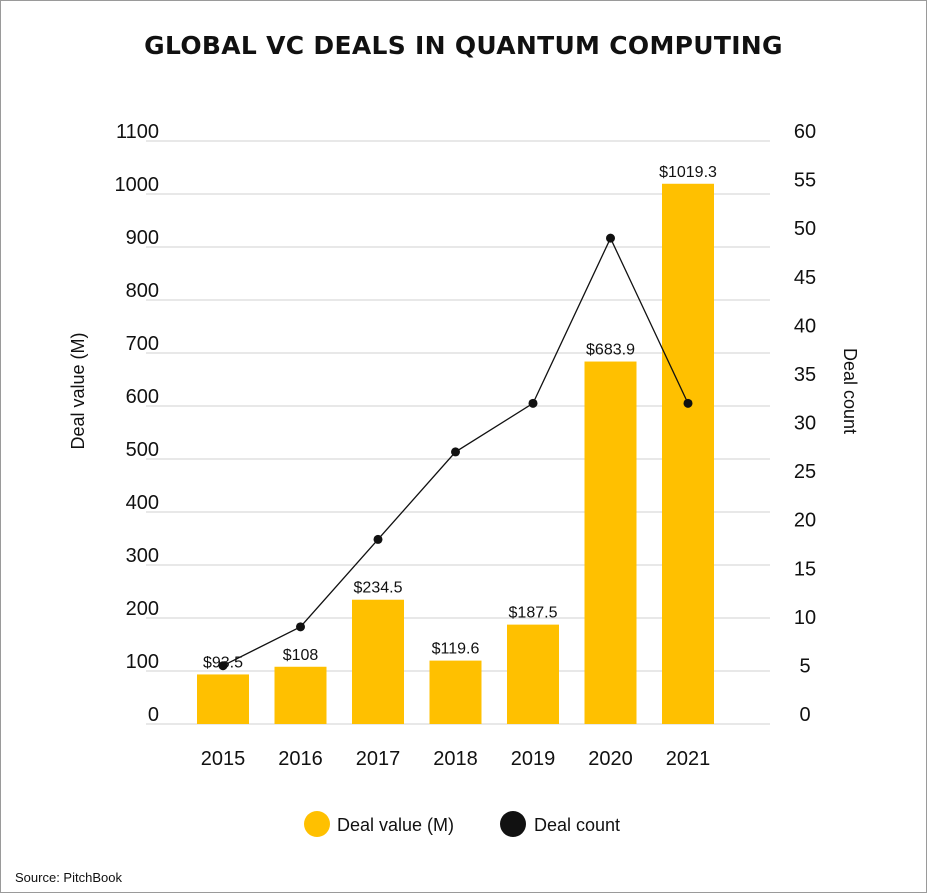 The image size is (927, 893). I want to click on y2-tick-label: 30, so click(805, 424).